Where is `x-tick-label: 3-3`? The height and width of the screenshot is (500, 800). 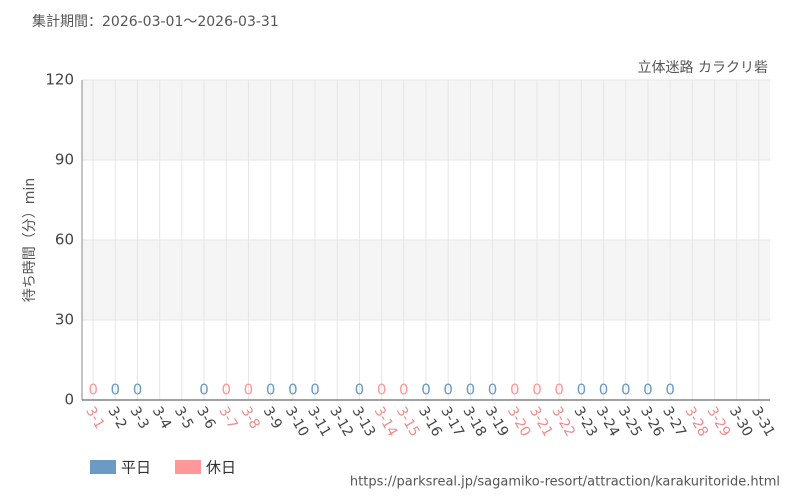 x-tick-label: 3-3 is located at coordinates (139, 418).